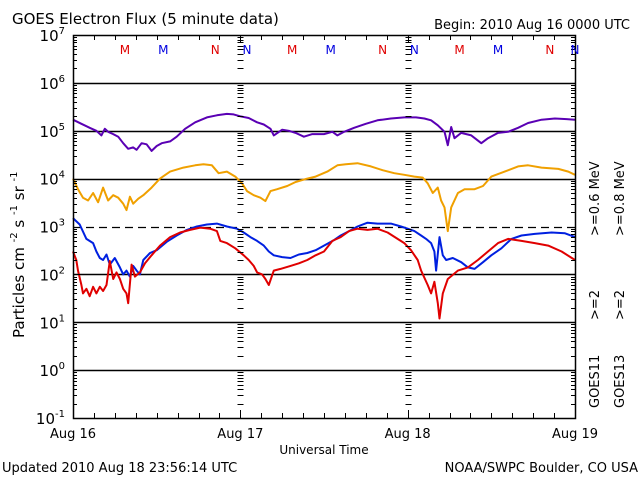  Describe the element at coordinates (62, 366) in the screenshot. I see `y-tick-exponent: 0` at that location.